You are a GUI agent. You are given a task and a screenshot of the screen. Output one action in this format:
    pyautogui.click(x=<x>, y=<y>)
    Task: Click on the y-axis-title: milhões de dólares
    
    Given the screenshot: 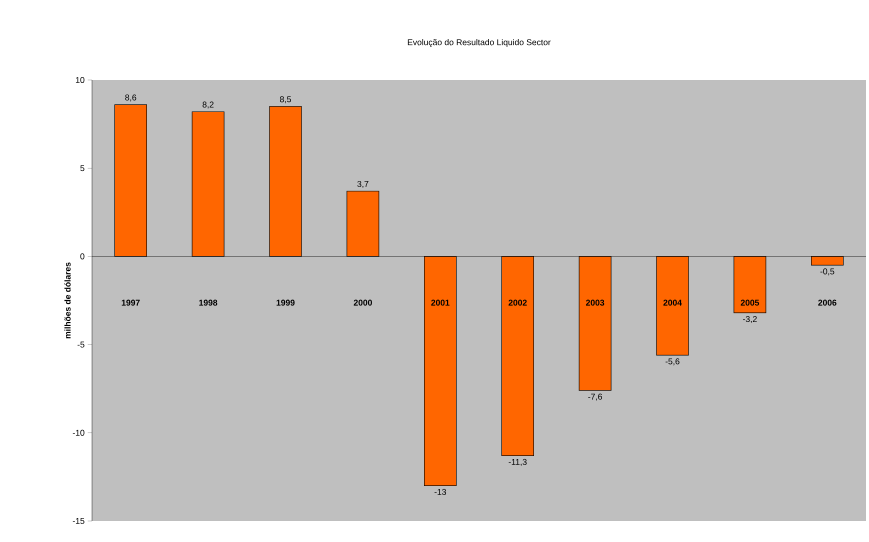 What is the action you would take?
    pyautogui.click(x=67, y=300)
    